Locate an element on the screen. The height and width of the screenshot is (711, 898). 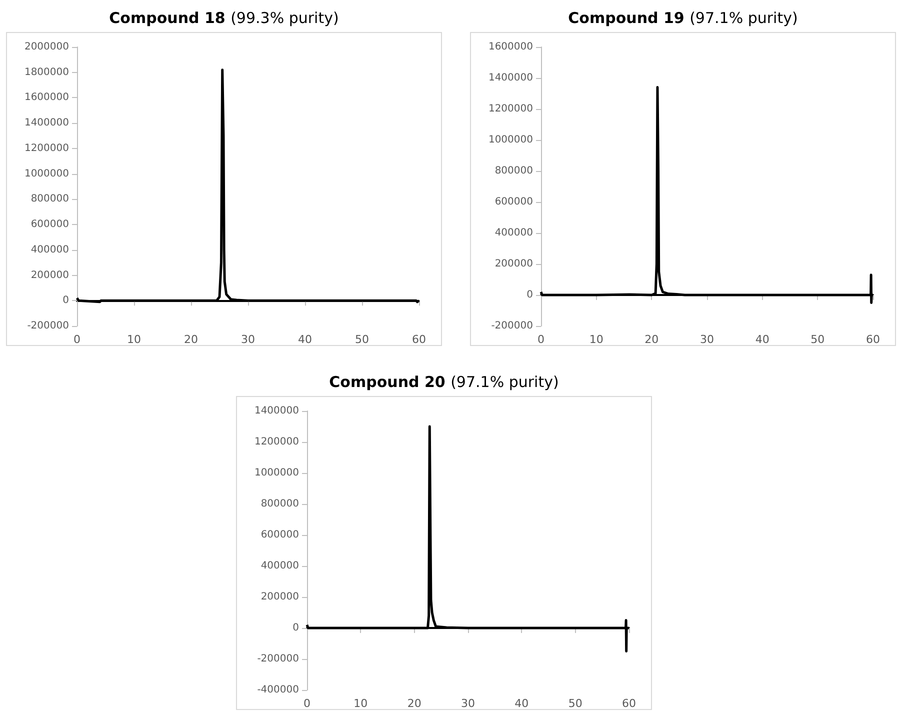
chart-title: Compound 18 (99.3% purity) is located at coordinates (224, 18).